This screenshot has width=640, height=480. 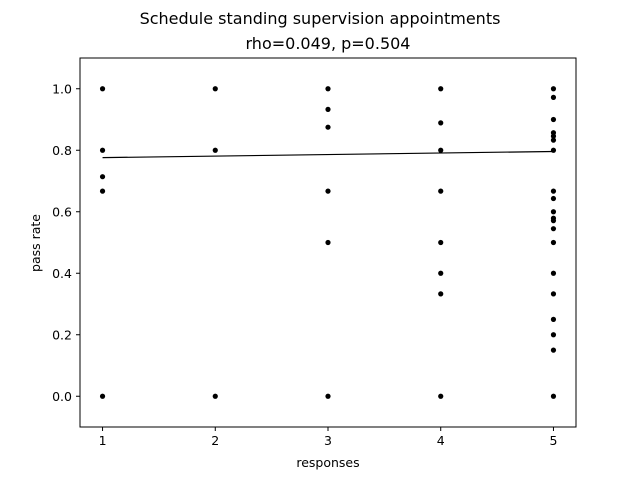 I want to click on y-tick-label: 1.0, so click(x=62, y=88).